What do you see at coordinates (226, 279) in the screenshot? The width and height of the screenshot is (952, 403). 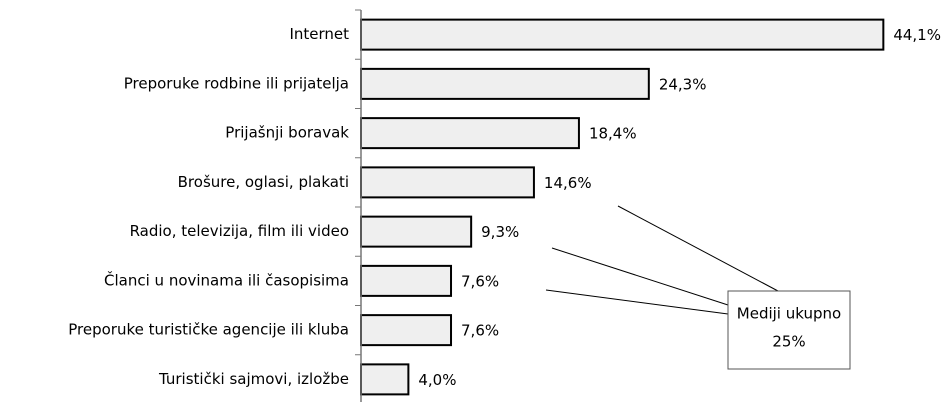 I see `category-label: Članci u novinama ili časopisima` at bounding box center [226, 279].